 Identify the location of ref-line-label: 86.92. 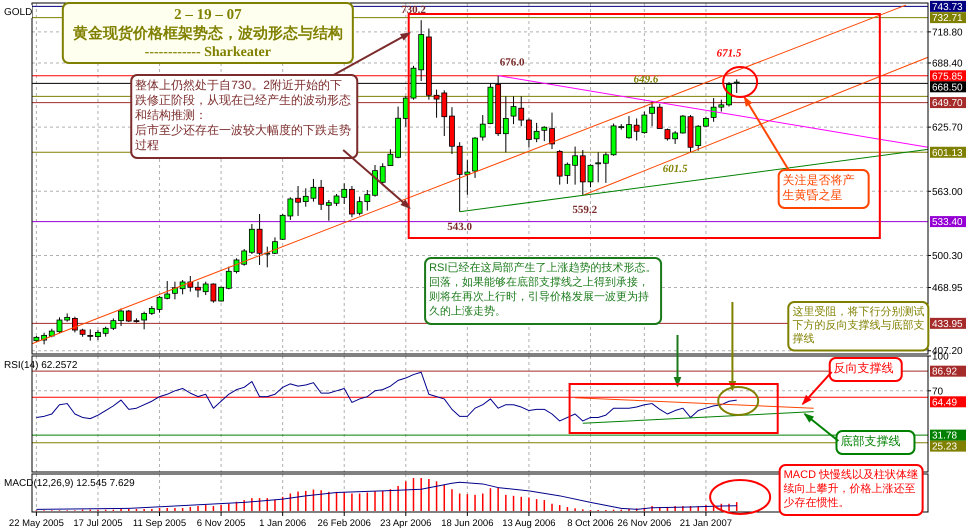
(945, 372).